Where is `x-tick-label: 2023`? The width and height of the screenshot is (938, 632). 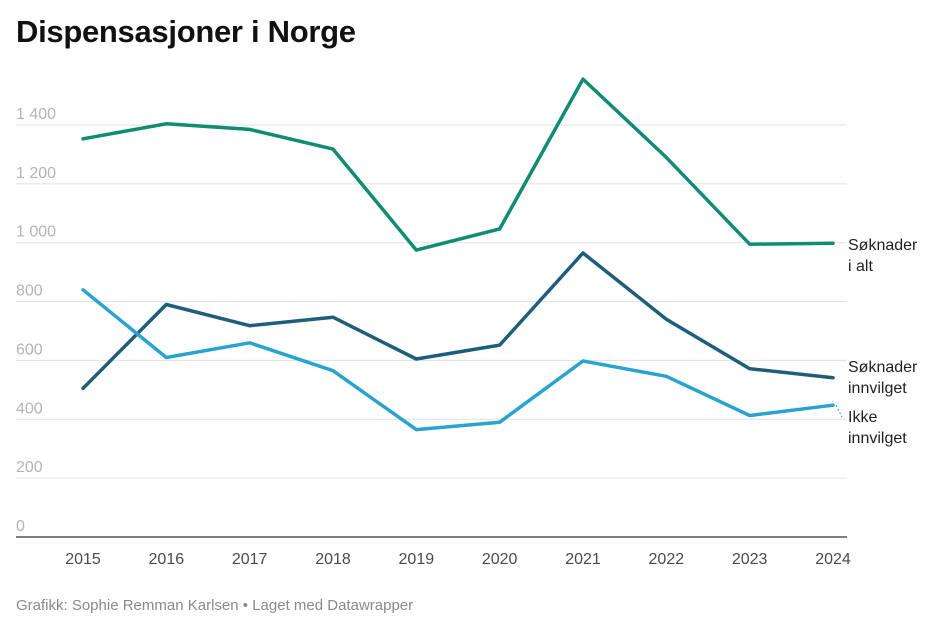 x-tick-label: 2023 is located at coordinates (750, 559).